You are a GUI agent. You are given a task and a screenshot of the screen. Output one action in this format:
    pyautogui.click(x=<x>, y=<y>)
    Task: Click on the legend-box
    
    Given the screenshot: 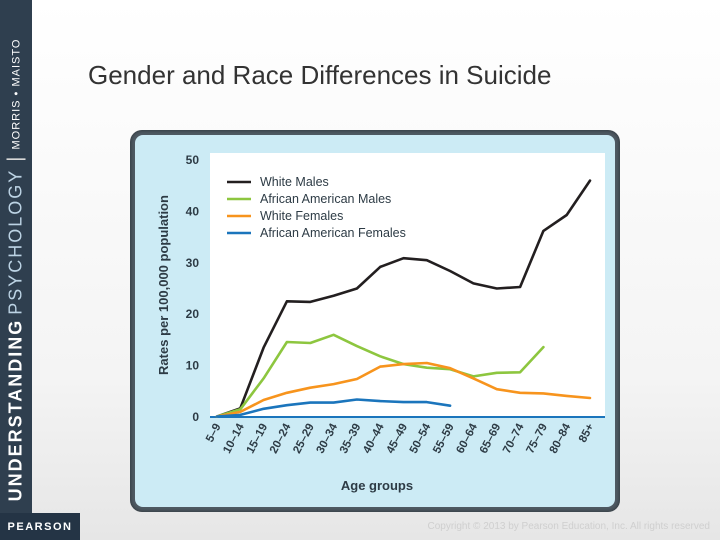 What is the action you would take?
    pyautogui.click(x=320, y=212)
    